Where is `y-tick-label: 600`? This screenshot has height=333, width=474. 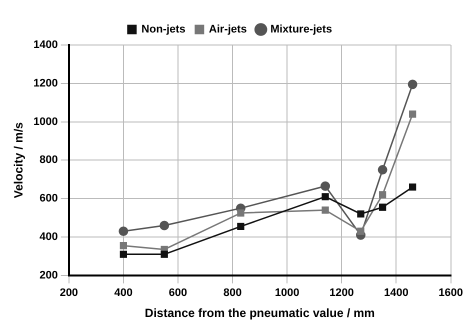
y-tick-label: 600 is located at coordinates (49, 198).